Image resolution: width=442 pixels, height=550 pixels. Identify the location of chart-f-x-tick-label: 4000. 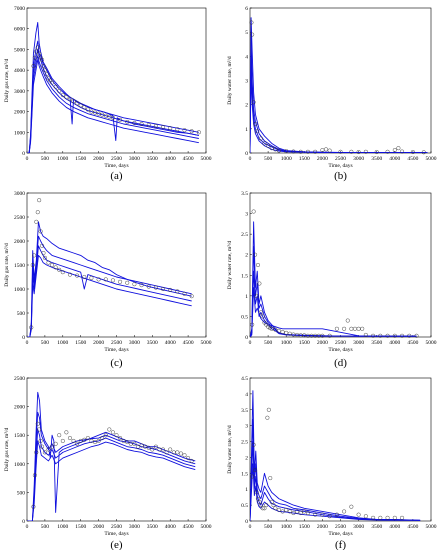
(394, 527).